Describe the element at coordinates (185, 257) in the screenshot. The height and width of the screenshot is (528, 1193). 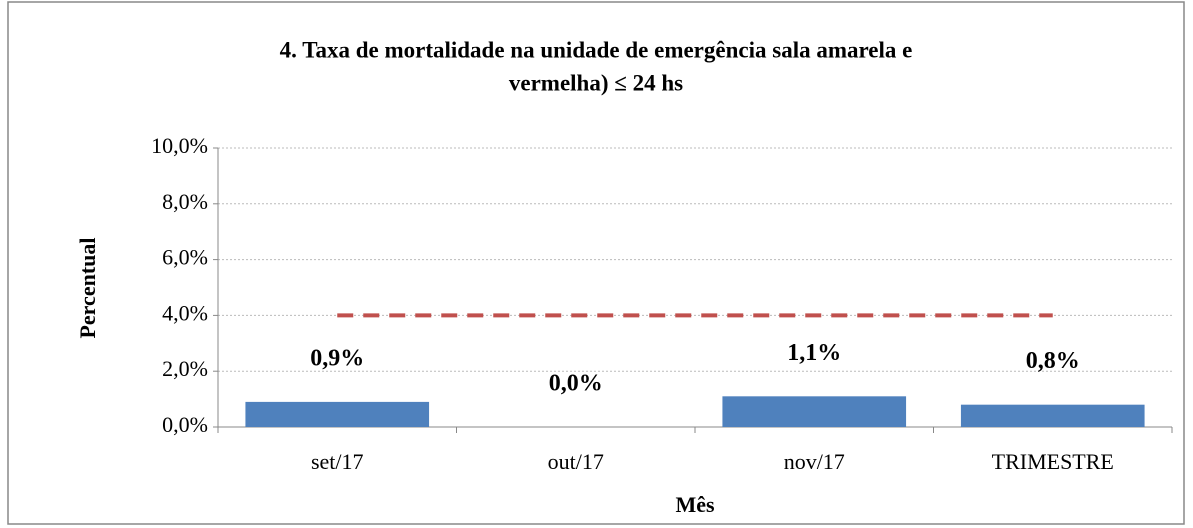
I see `y-tick-label: 6,0%` at that location.